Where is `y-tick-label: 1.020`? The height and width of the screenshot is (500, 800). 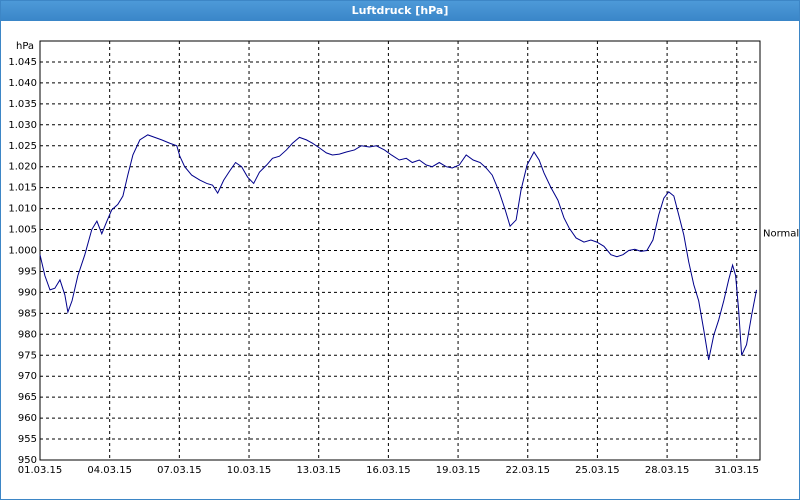
y-tick-label: 1.020 is located at coordinates (22, 167).